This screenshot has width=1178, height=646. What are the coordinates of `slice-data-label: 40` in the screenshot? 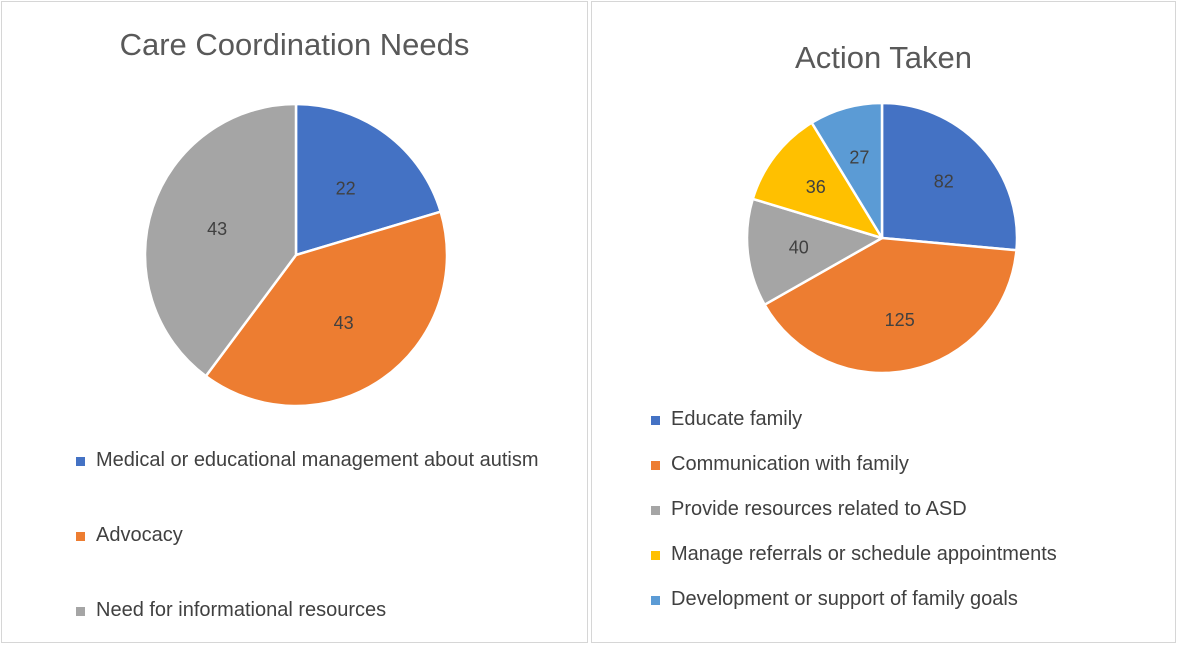 It's located at (799, 247).